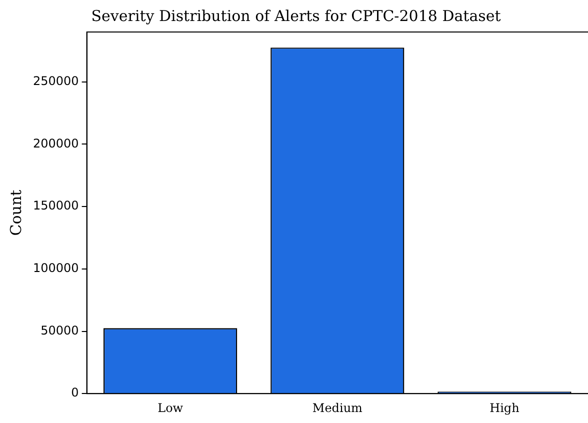 The width and height of the screenshot is (588, 423). I want to click on y-tick-label: 150000, so click(55, 205).